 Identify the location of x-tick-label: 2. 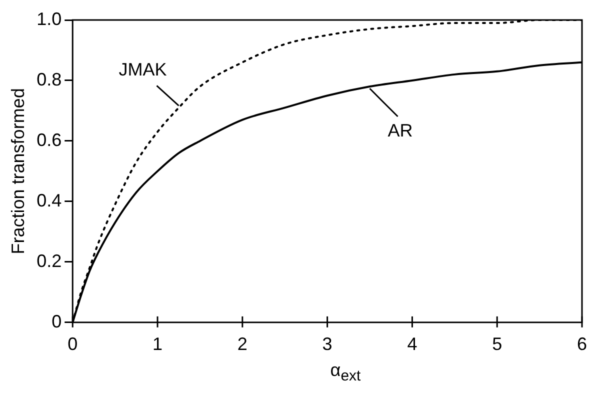
(242, 344).